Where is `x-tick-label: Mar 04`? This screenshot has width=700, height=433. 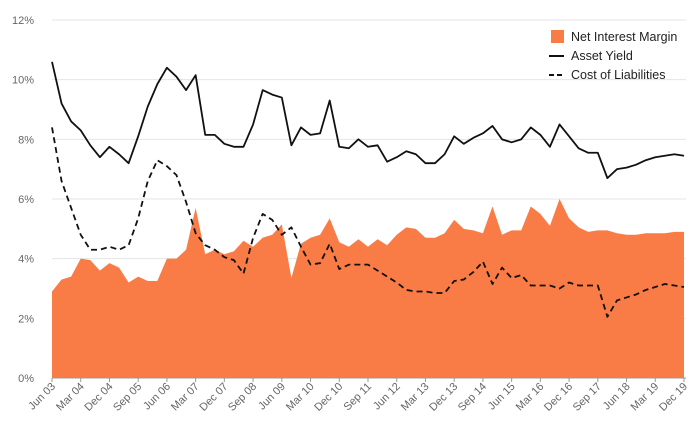
x-tick-label: Mar 04 is located at coordinates (70, 397).